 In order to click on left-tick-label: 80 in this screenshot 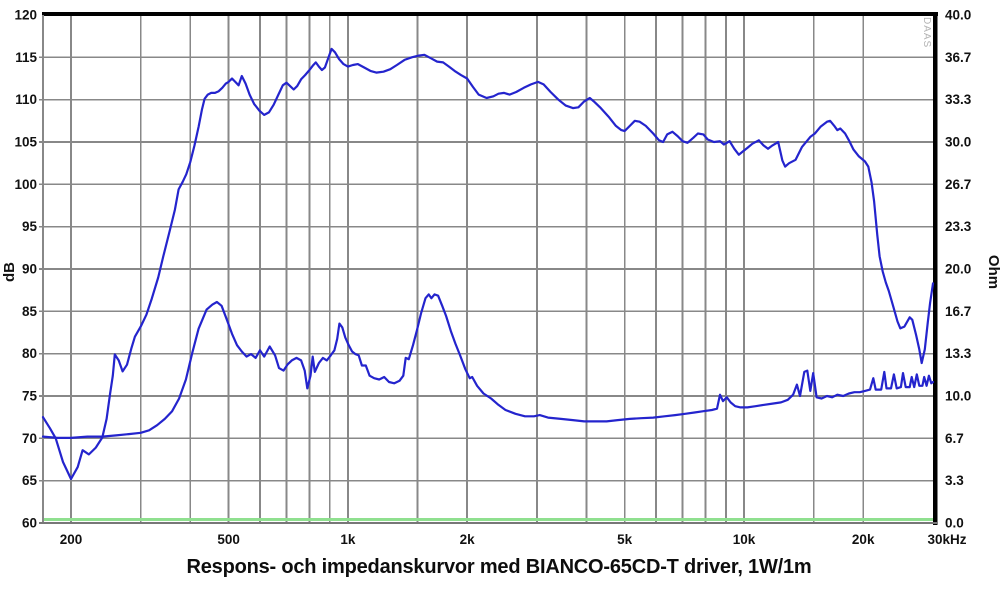, I will do `click(29, 353)`.